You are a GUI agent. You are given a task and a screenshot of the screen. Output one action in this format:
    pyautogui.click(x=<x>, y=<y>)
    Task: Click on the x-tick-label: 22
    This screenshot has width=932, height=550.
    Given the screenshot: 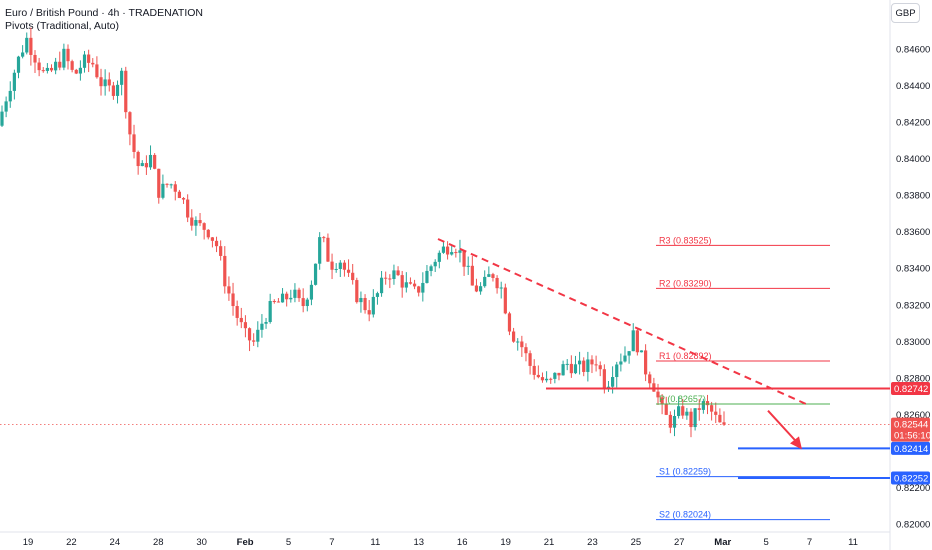 What is the action you would take?
    pyautogui.click(x=71, y=542)
    